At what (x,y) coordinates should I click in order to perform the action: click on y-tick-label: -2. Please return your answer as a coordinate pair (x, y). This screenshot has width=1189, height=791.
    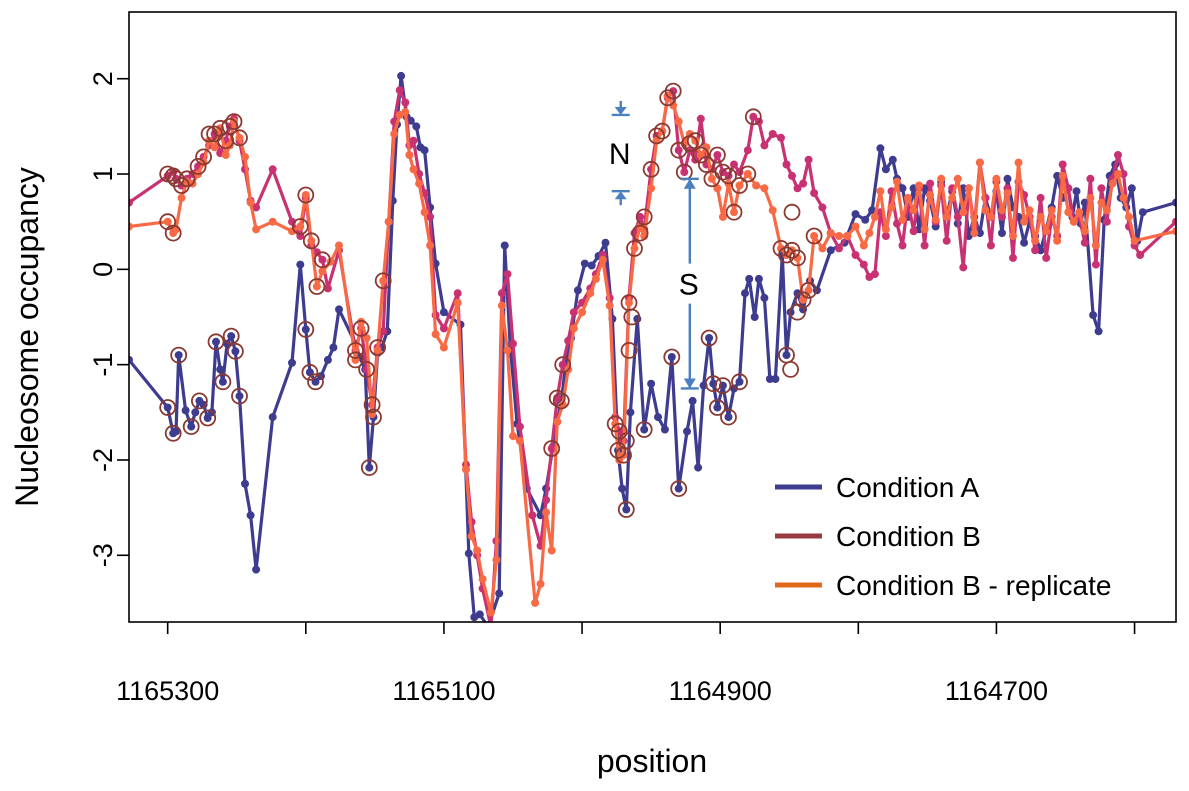
    Looking at the image, I should click on (103, 460).